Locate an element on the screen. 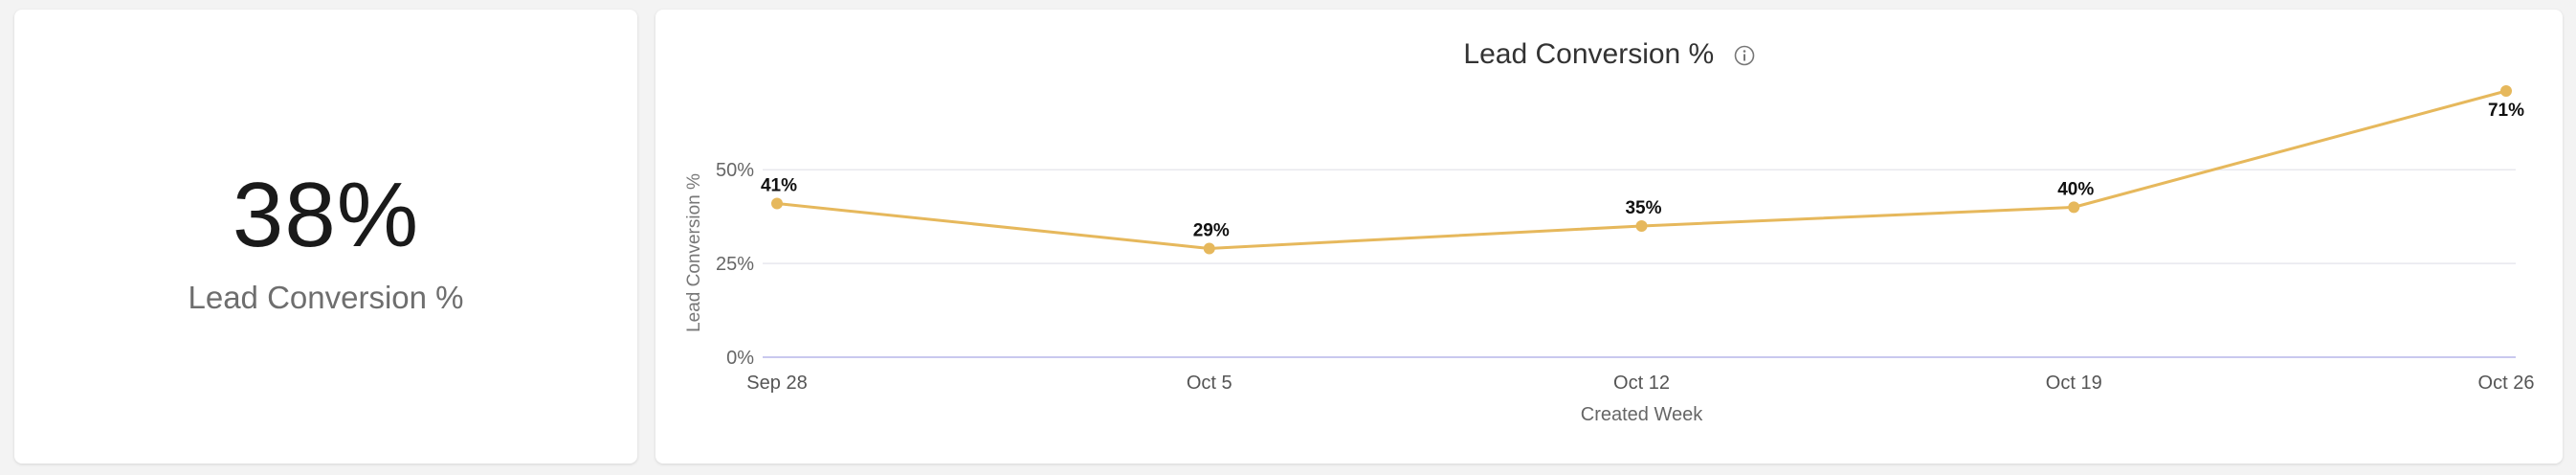 This screenshot has height=475, width=2576. y-axis-title: Lead Conversion % is located at coordinates (694, 252).